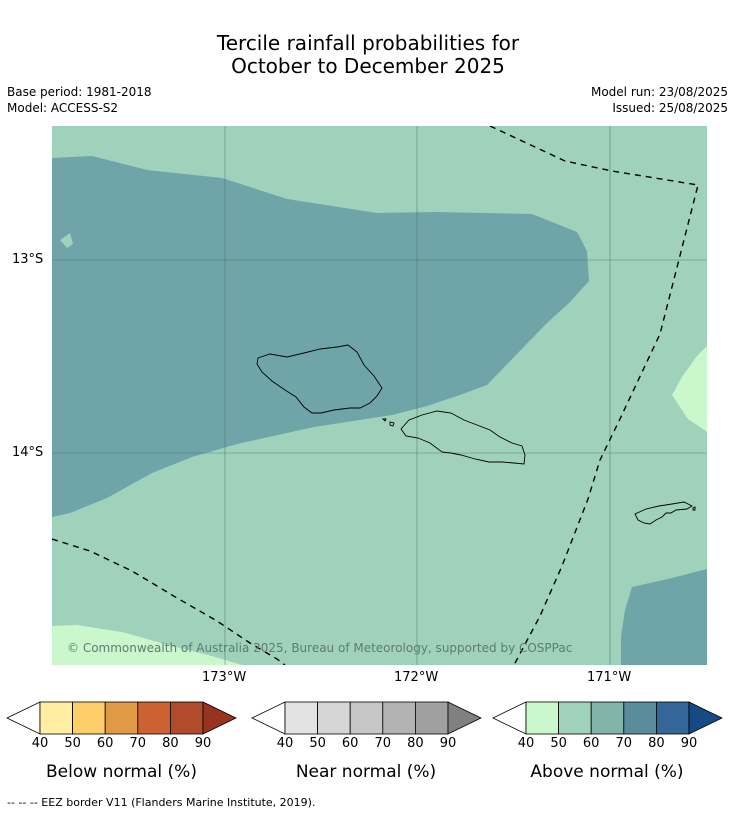 Image resolution: width=736 pixels, height=816 pixels. What do you see at coordinates (66, 240) in the screenshot?
I see `region-above-40-50-islet` at bounding box center [66, 240].